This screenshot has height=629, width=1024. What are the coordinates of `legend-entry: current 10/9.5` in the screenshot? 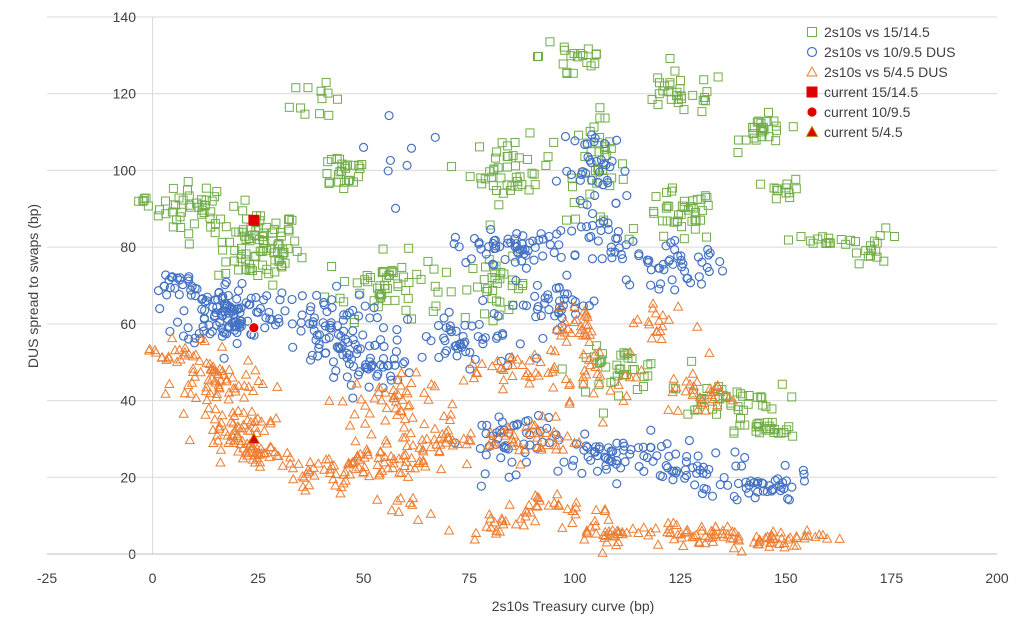 It's located at (858, 112).